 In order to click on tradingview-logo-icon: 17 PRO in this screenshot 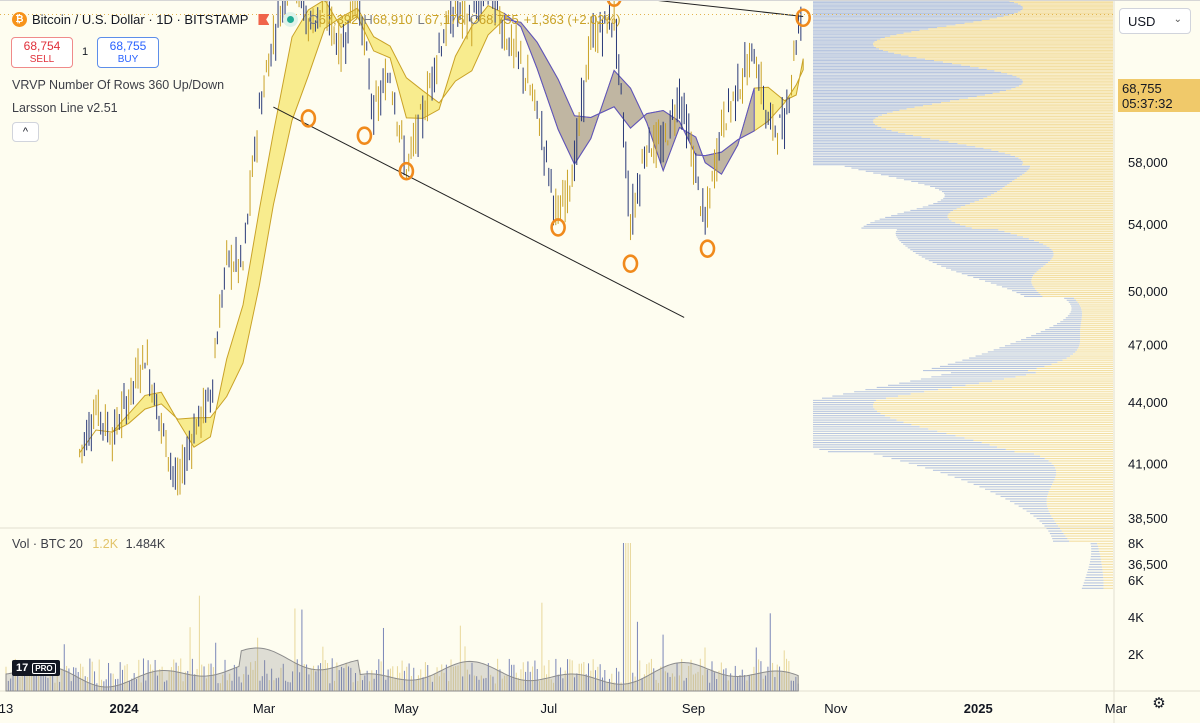, I will do `click(36, 668)`.